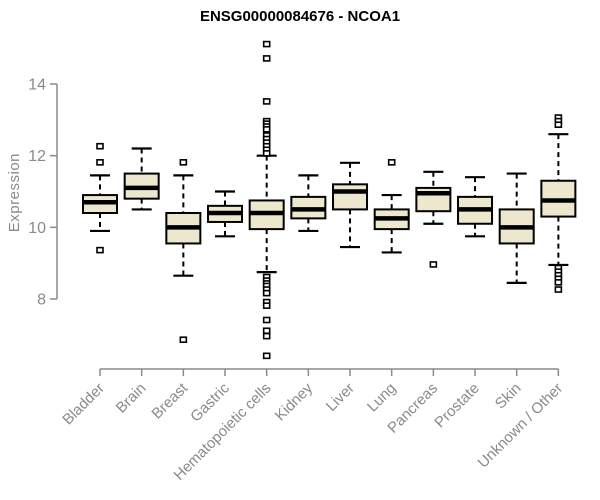  I want to click on box-pancreas, so click(433, 219).